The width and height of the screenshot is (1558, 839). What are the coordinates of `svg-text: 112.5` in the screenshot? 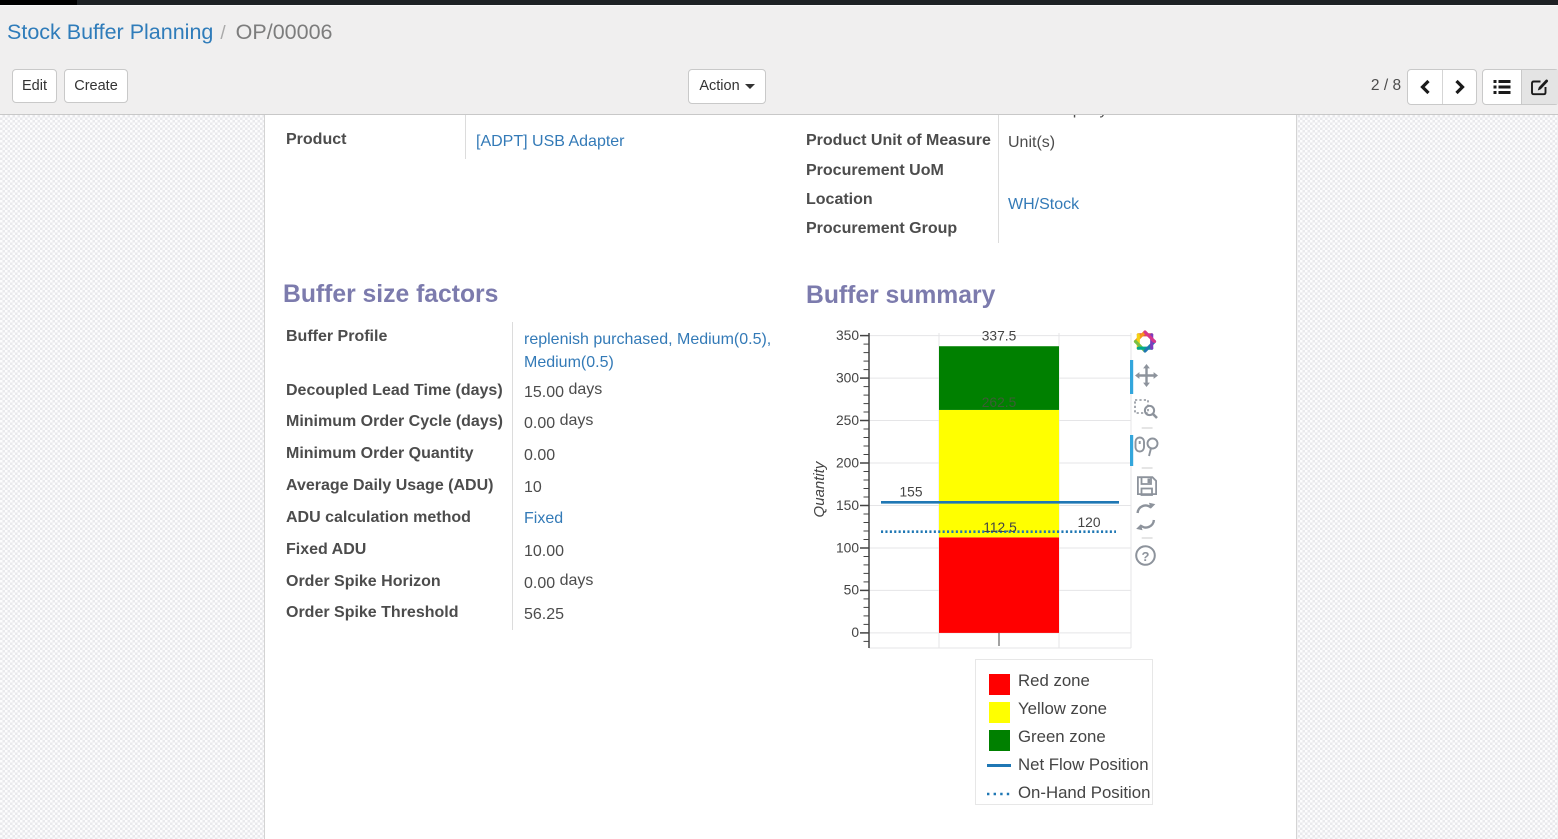 It's located at (1000, 527).